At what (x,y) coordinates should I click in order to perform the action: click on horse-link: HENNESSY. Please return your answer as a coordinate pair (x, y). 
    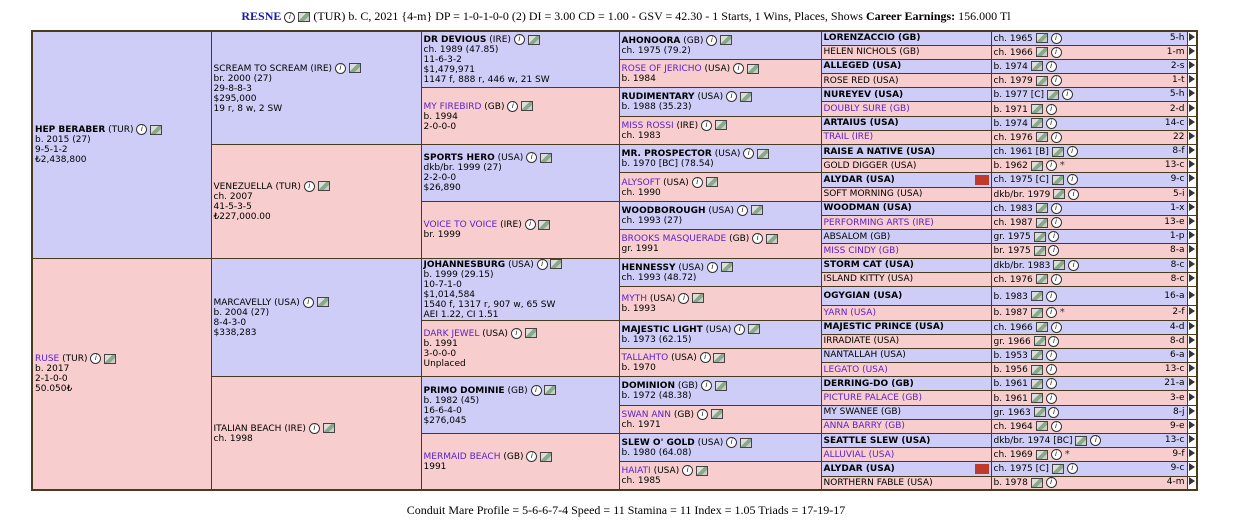
    Looking at the image, I should click on (648, 267).